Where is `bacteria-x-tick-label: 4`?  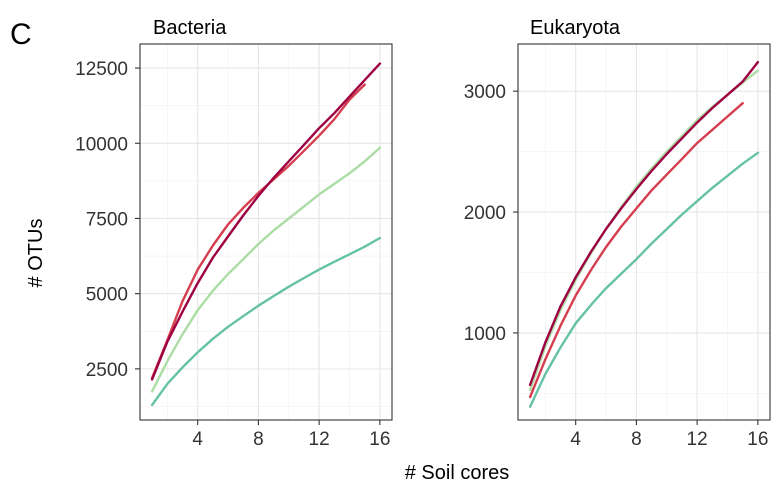
bacteria-x-tick-label: 4 is located at coordinates (197, 439).